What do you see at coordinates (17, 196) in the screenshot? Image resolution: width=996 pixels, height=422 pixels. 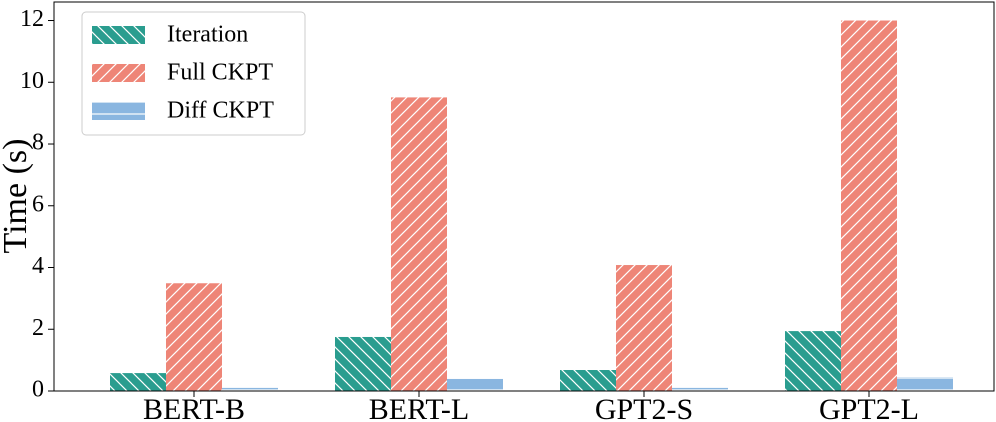 I see `y-axis-label: Time (s)` at bounding box center [17, 196].